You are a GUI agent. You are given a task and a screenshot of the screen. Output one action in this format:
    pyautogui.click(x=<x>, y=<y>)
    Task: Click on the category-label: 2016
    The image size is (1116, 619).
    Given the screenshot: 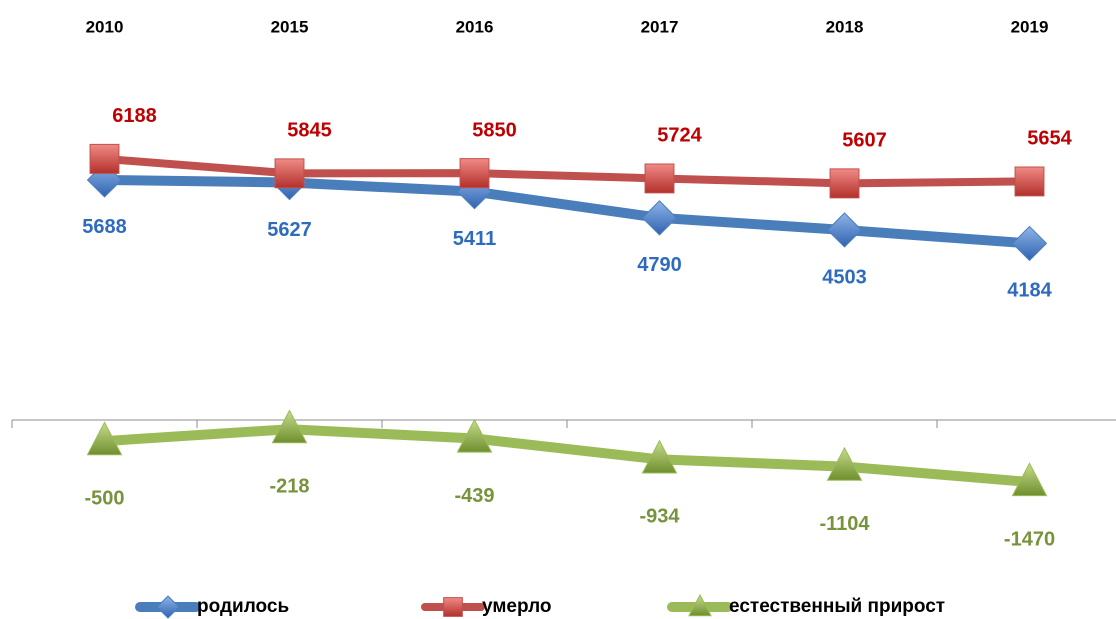 What is the action you would take?
    pyautogui.click(x=475, y=26)
    